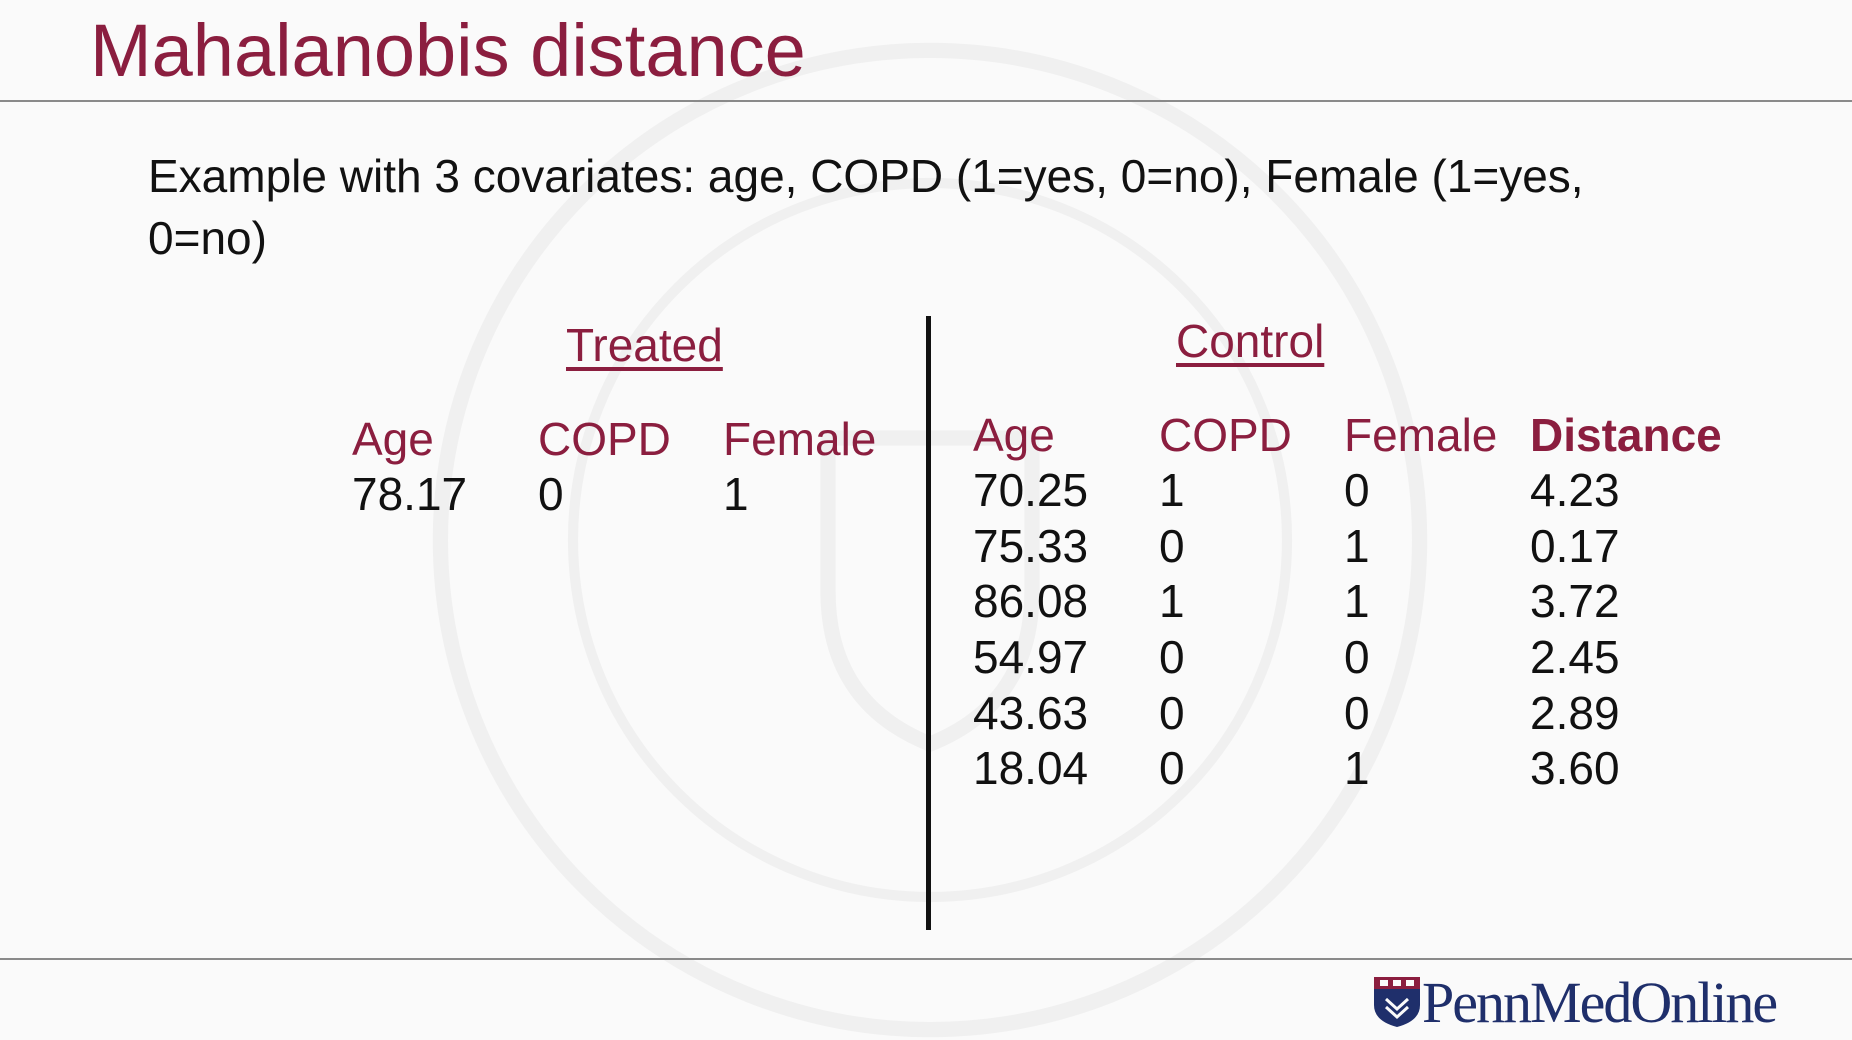 This screenshot has height=1040, width=1852. Describe the element at coordinates (1250, 341) in the screenshot. I see `control-group-label: Control` at that location.